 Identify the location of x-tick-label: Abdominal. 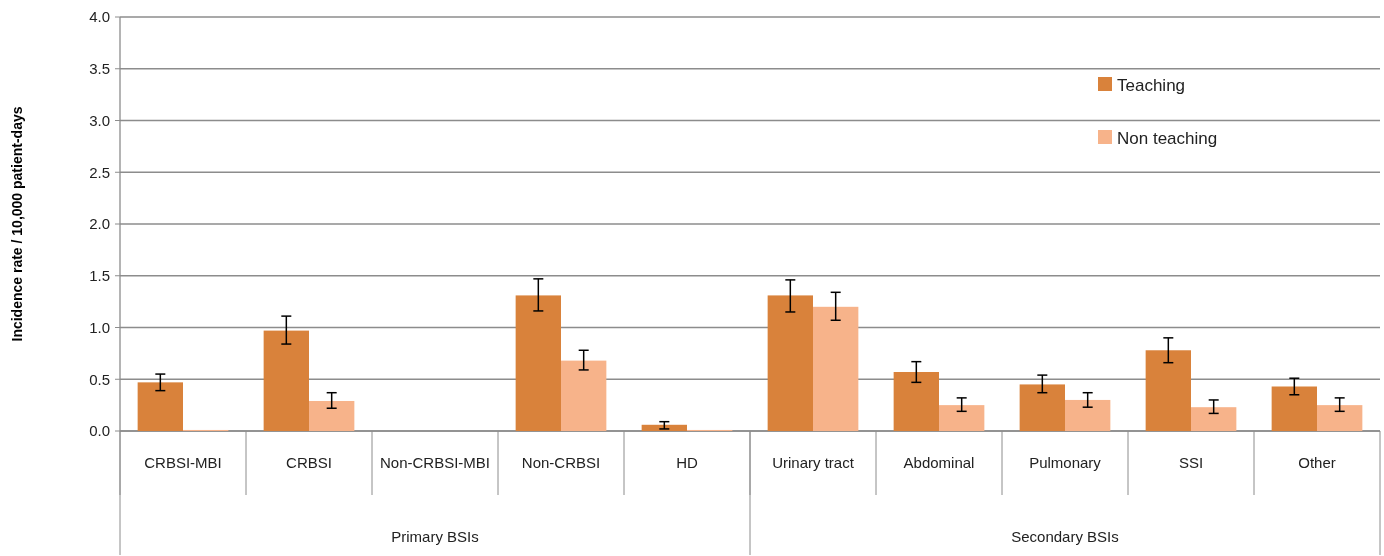
(939, 462).